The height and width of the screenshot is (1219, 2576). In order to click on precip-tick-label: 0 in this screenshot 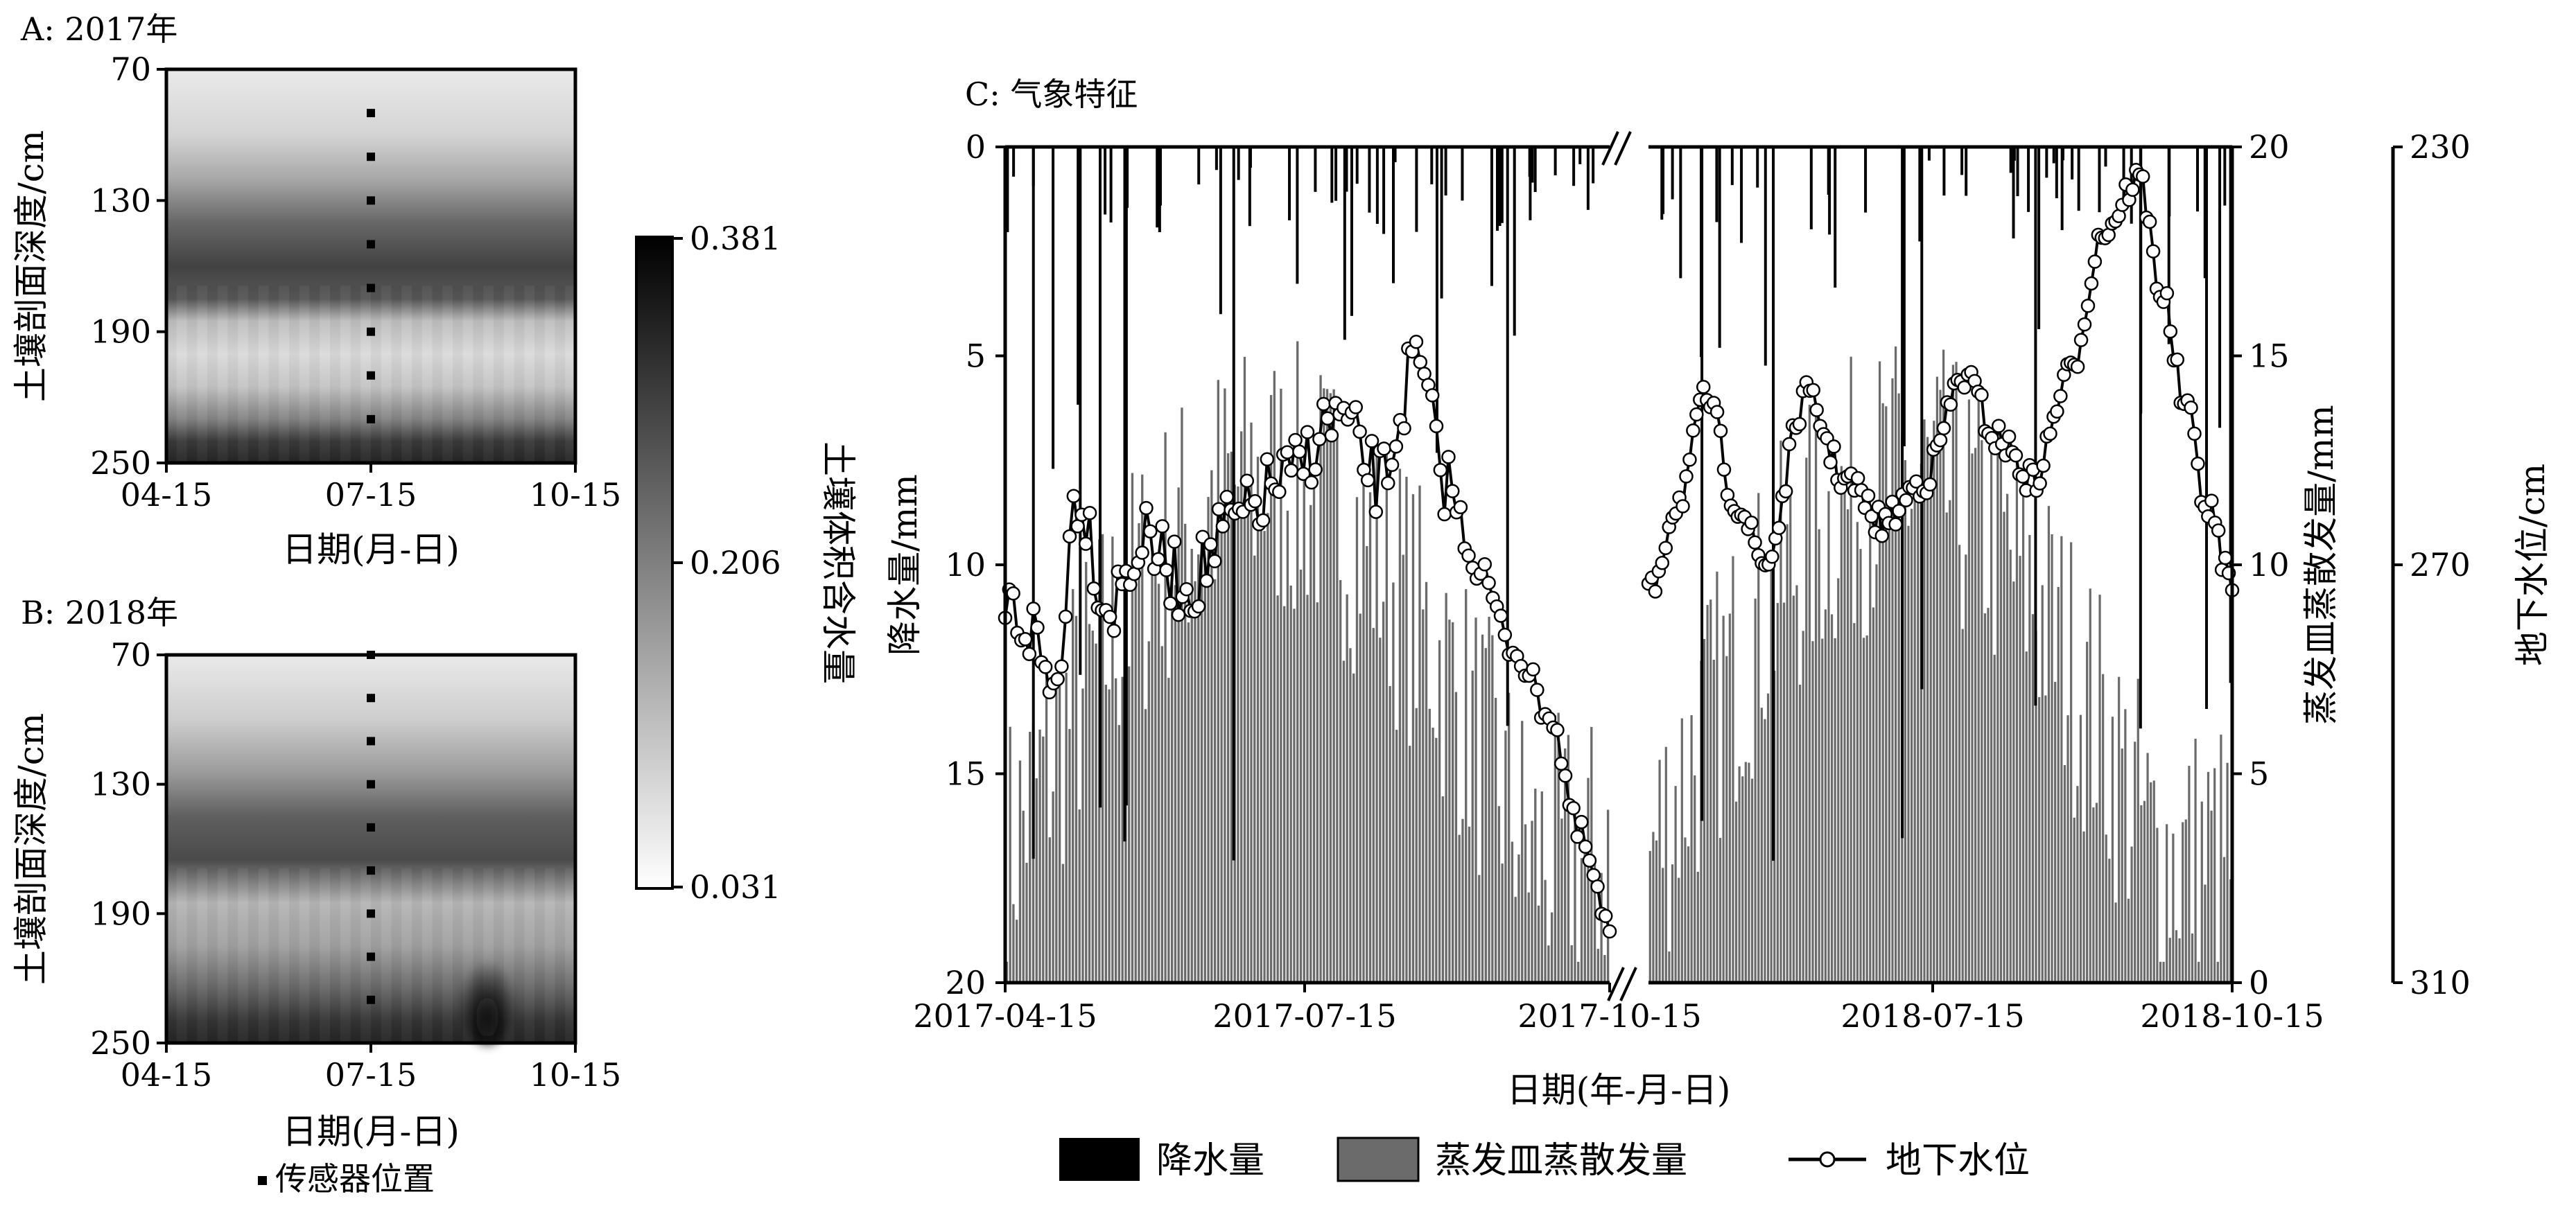, I will do `click(976, 147)`.